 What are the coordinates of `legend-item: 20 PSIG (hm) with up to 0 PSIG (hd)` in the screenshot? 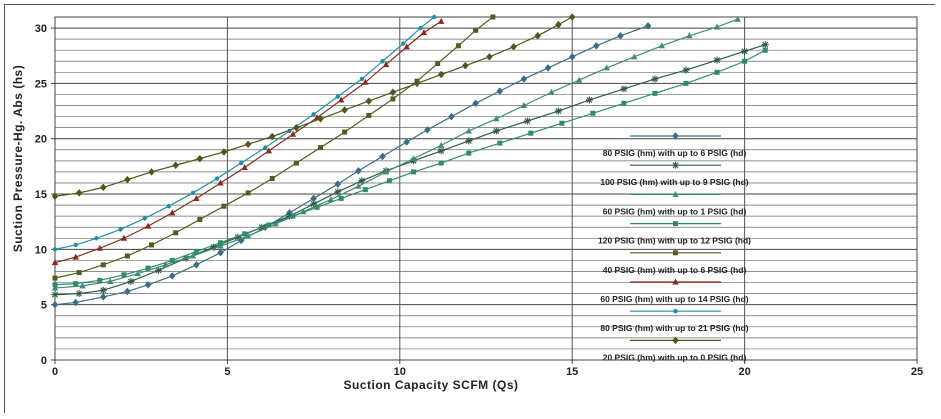 It's located at (674, 349).